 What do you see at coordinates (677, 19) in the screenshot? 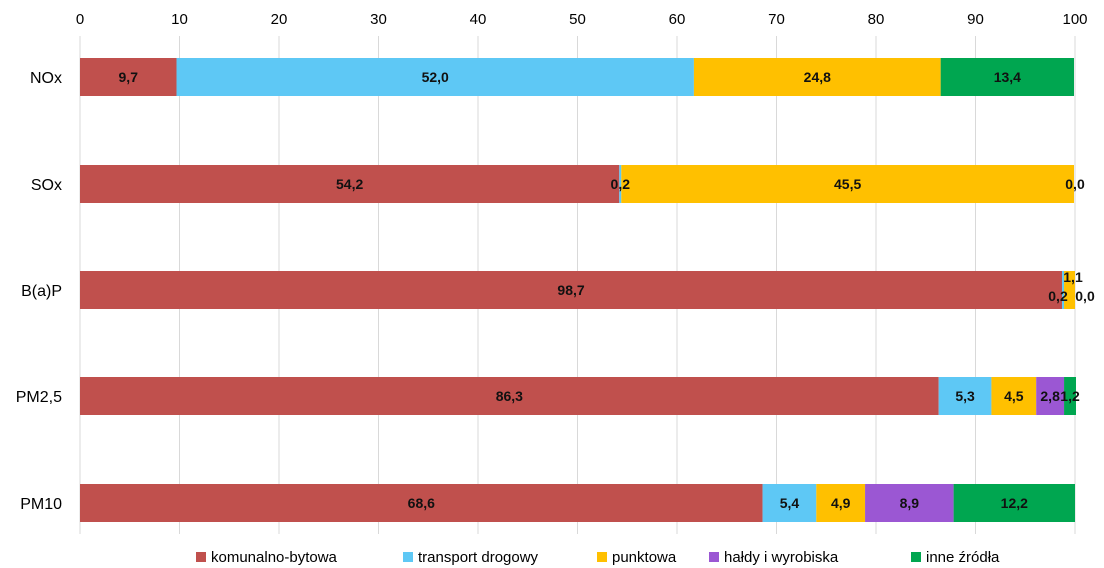
I see `x-tick-label: 60` at bounding box center [677, 19].